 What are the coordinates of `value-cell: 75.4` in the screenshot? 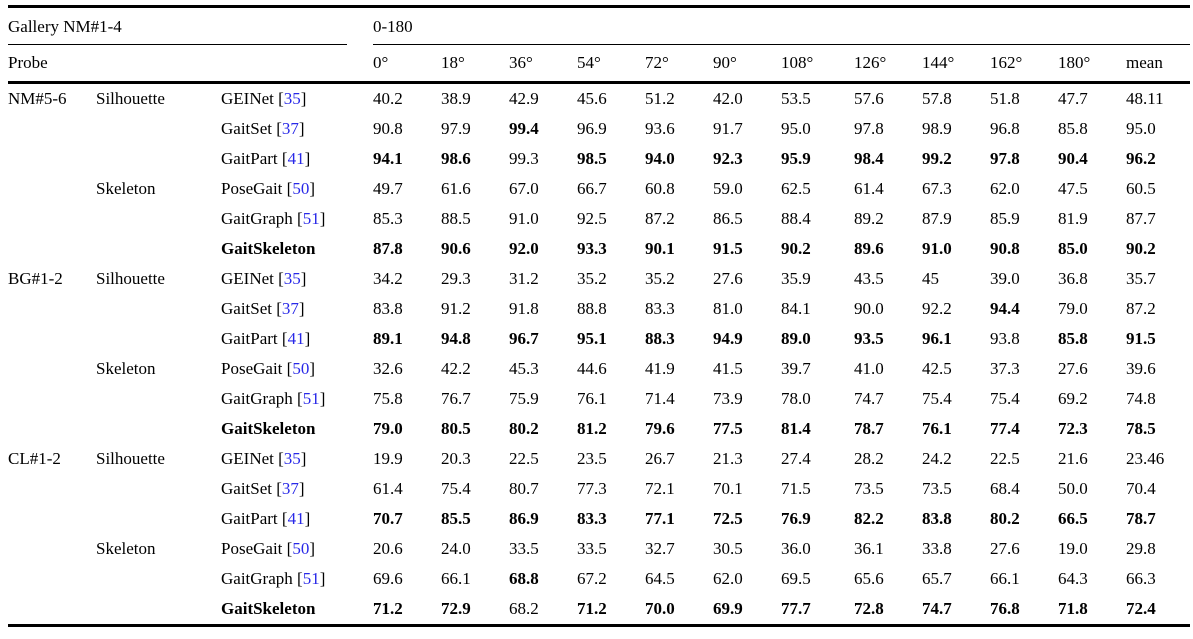 It's located at (937, 398).